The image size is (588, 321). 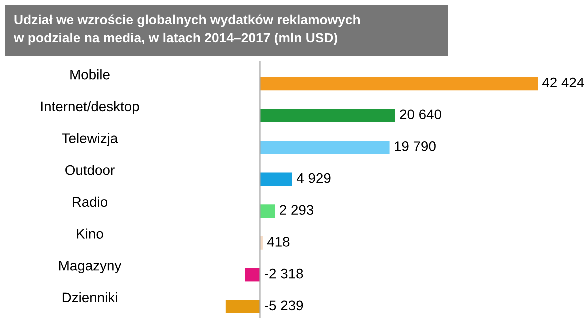 I want to click on y-tick-label: Radio, so click(x=90, y=202).